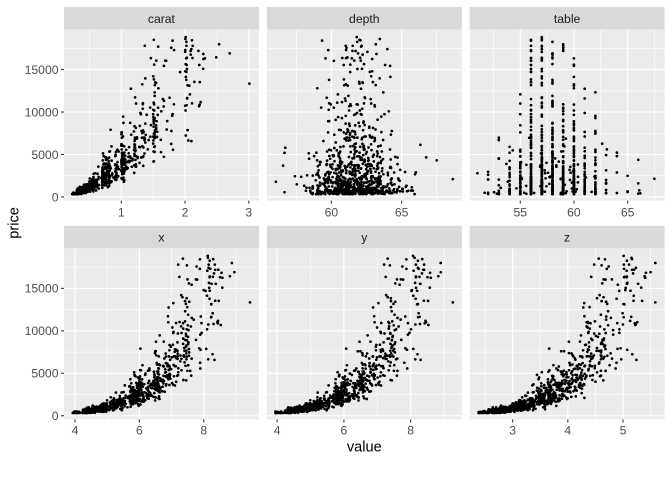 The width and height of the screenshot is (672, 485). What do you see at coordinates (567, 19) in the screenshot?
I see `svg-text: table` at bounding box center [567, 19].